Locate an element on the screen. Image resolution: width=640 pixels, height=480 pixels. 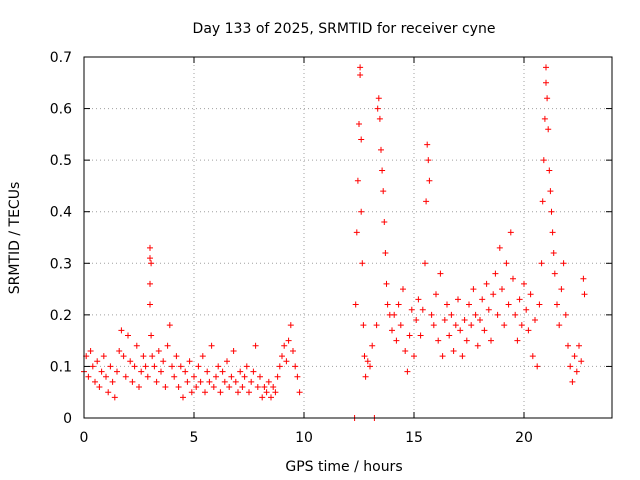
x-tick-label: 10 is located at coordinates (304, 438).